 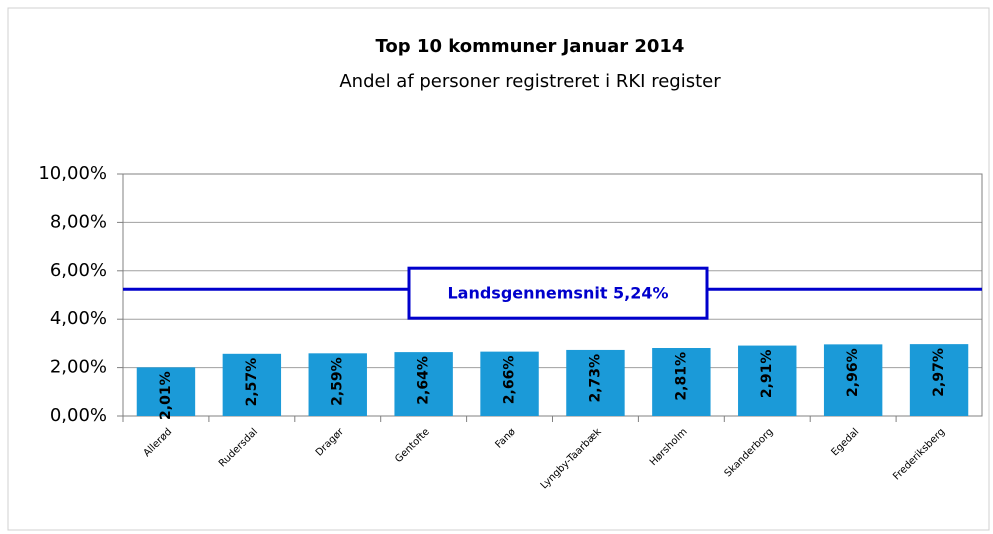 What do you see at coordinates (72, 173) in the screenshot?
I see `y-tick-label: 10,00%` at bounding box center [72, 173].